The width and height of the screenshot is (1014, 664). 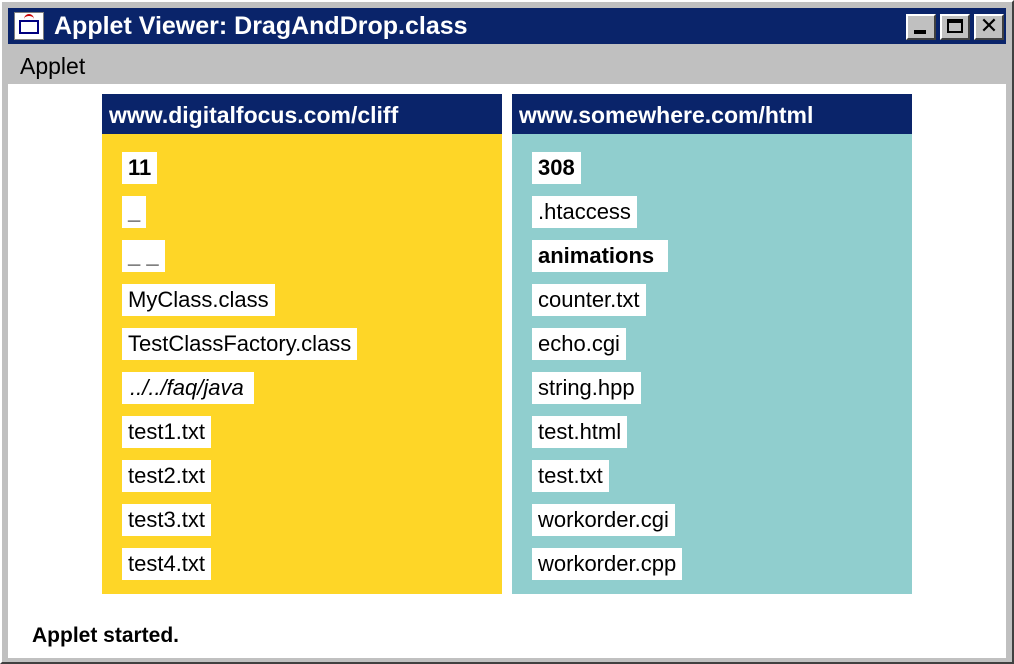 I want to click on file-item: _, so click(x=239, y=212).